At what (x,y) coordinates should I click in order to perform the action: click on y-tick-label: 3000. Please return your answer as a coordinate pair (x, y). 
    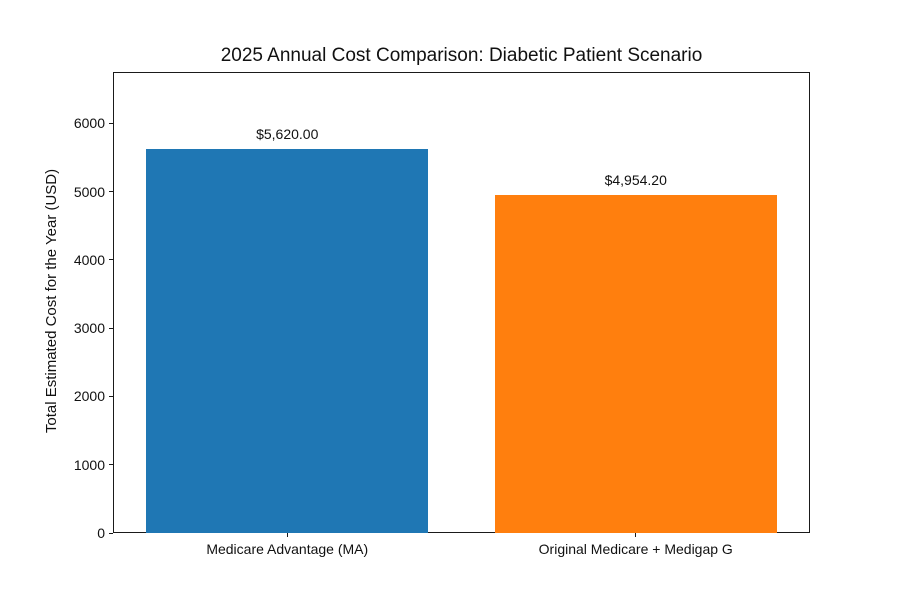
    Looking at the image, I should click on (89, 328).